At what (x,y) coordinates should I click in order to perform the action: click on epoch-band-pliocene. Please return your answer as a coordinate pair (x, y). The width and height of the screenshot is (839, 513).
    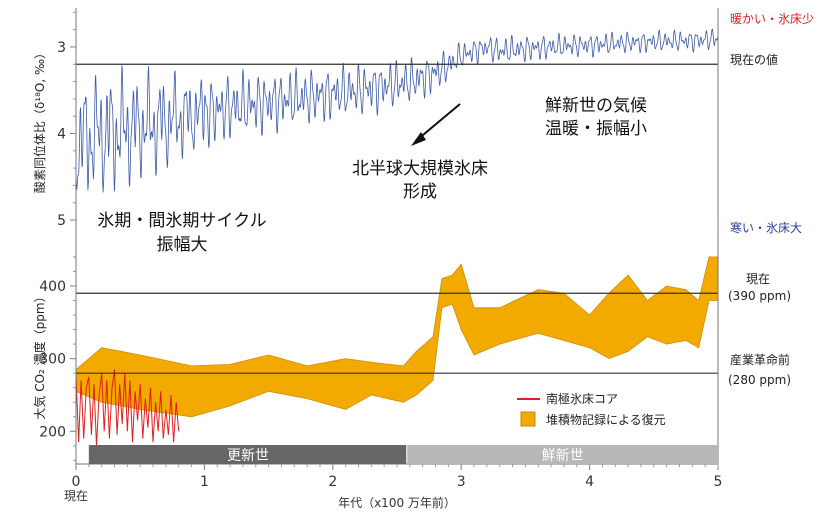
    Looking at the image, I should click on (562, 454).